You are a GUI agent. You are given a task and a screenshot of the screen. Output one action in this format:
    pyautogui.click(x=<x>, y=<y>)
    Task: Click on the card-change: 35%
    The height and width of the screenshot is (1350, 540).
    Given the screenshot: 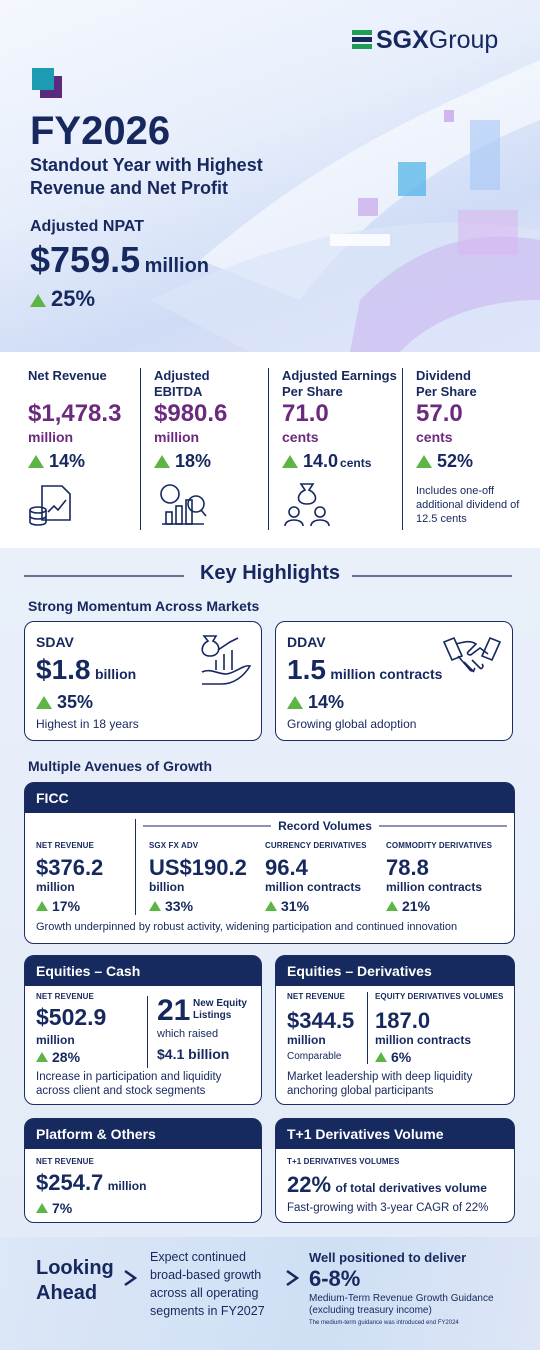 What is the action you would take?
    pyautogui.click(x=64, y=702)
    